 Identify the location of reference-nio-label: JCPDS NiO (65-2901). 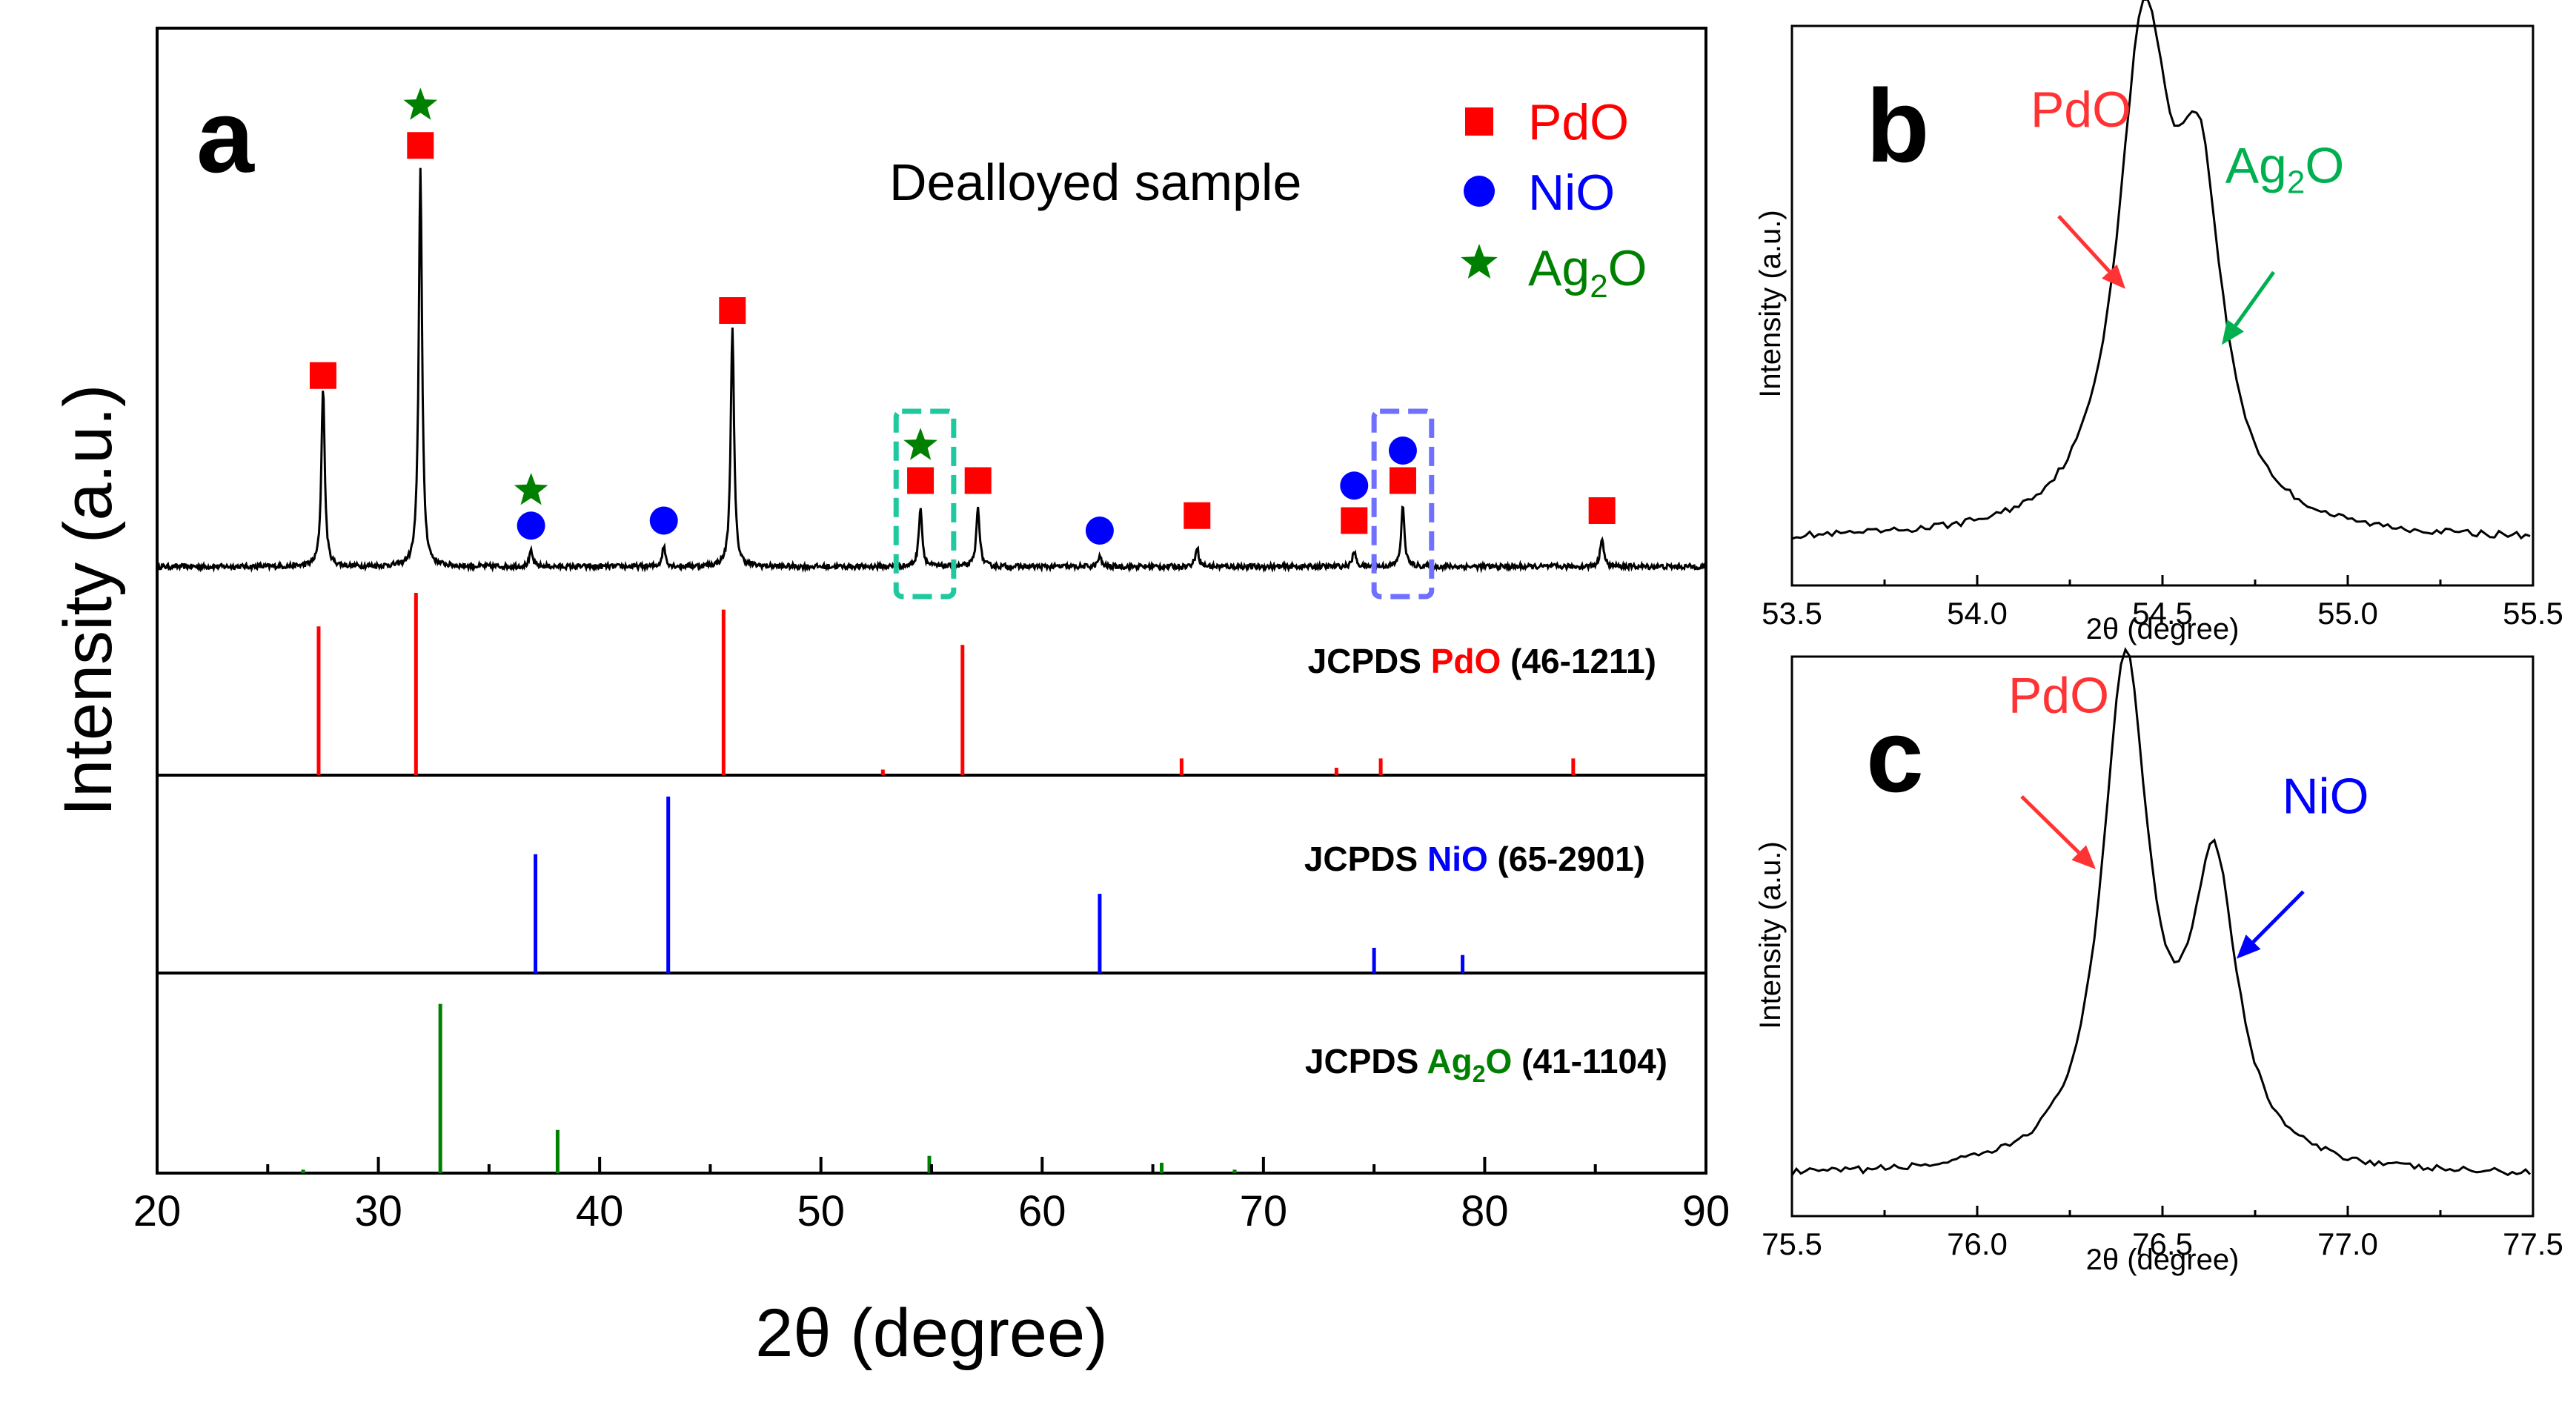
(1474, 859).